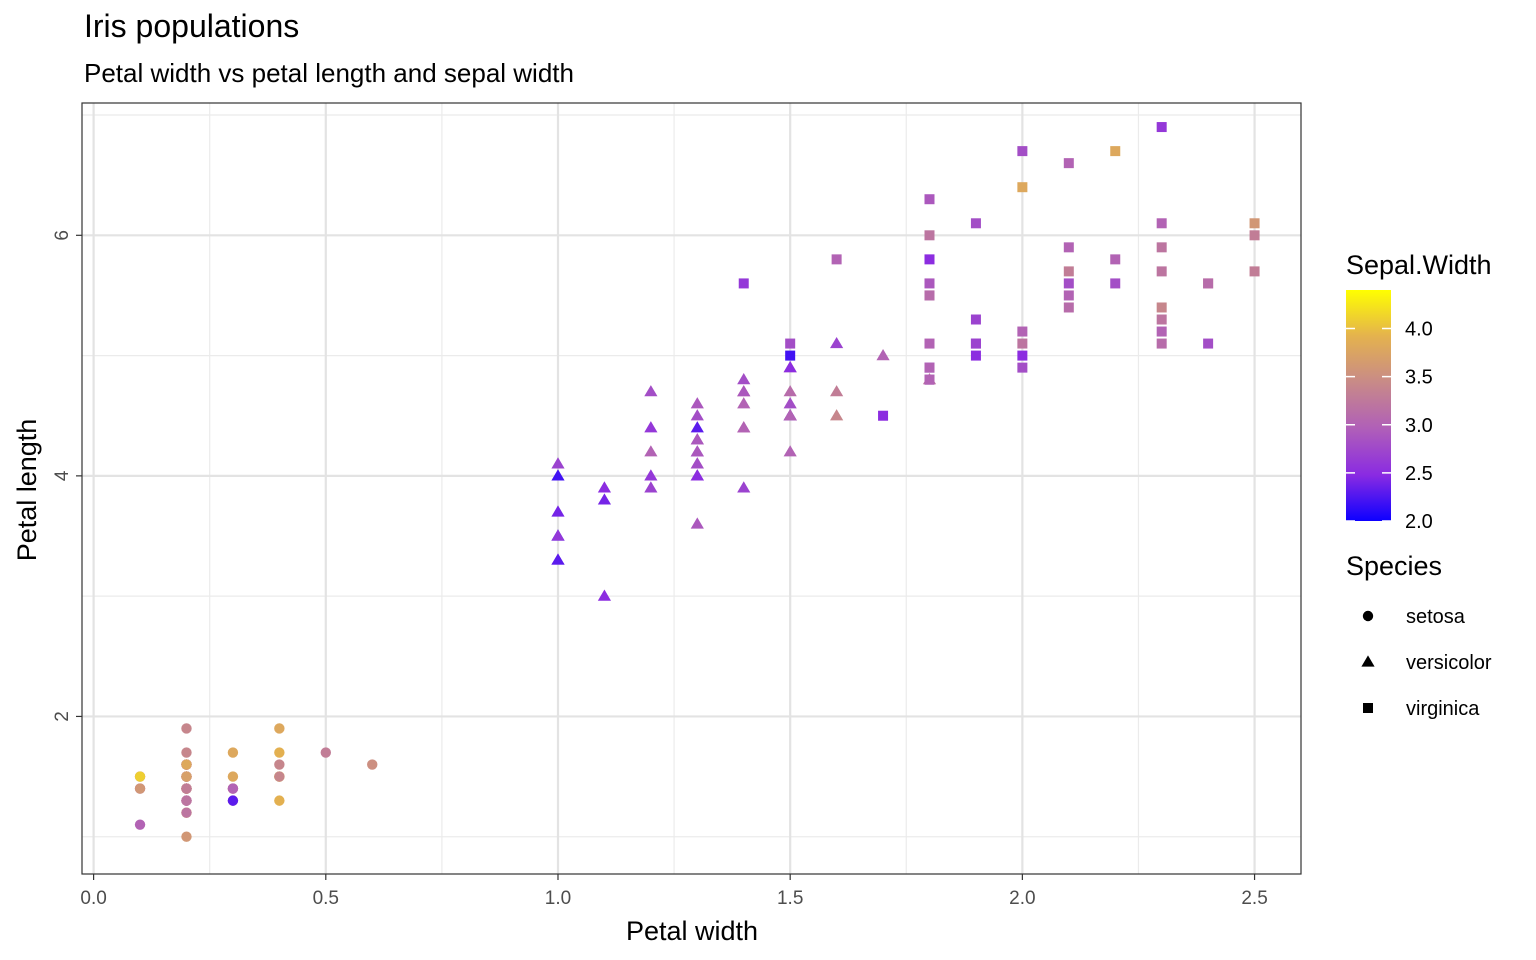  Describe the element at coordinates (692, 931) in the screenshot. I see `x-axis-title: Petal width` at that location.